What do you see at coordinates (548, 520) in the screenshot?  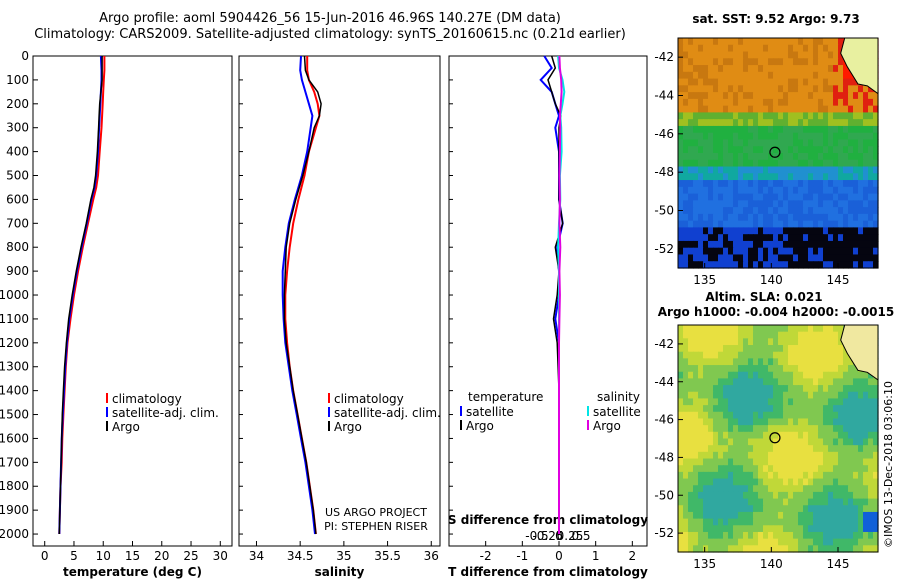 I see `top-x-axis-label: S difference from climatology` at bounding box center [548, 520].